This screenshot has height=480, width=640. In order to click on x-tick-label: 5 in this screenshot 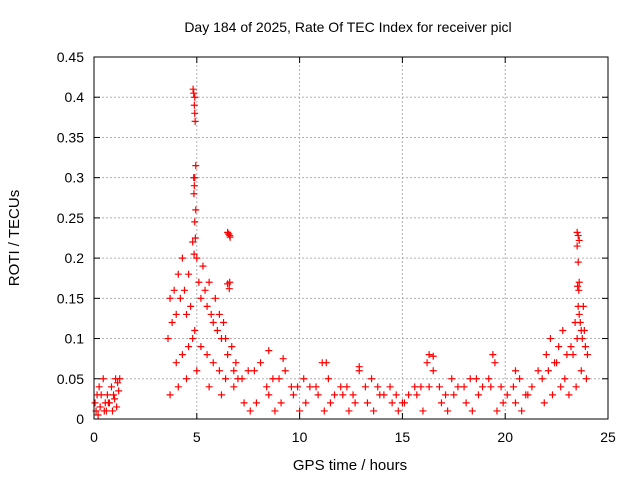, I will do `click(197, 437)`.